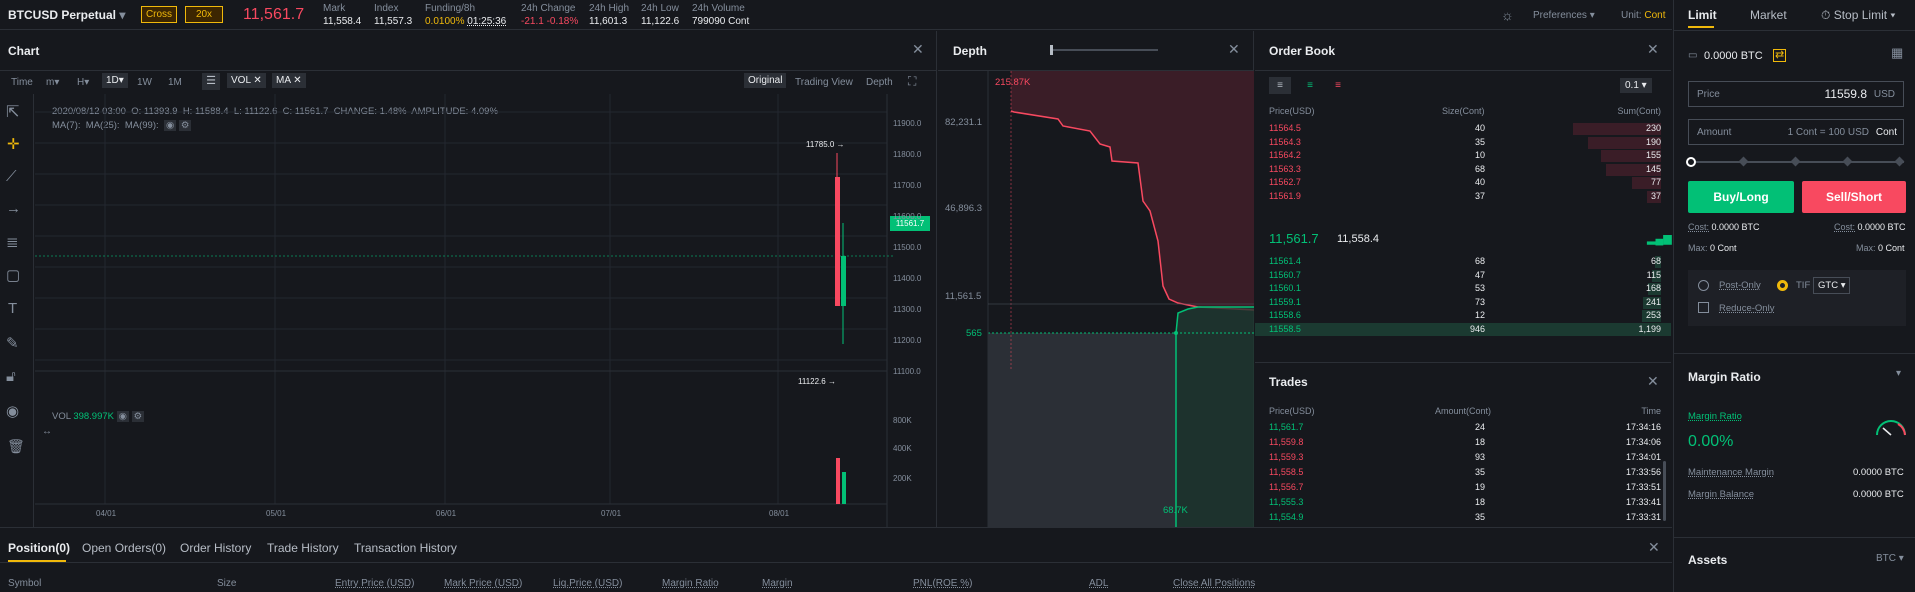 The height and width of the screenshot is (592, 1915). I want to click on tif-select: GTC ▾, so click(1832, 285).